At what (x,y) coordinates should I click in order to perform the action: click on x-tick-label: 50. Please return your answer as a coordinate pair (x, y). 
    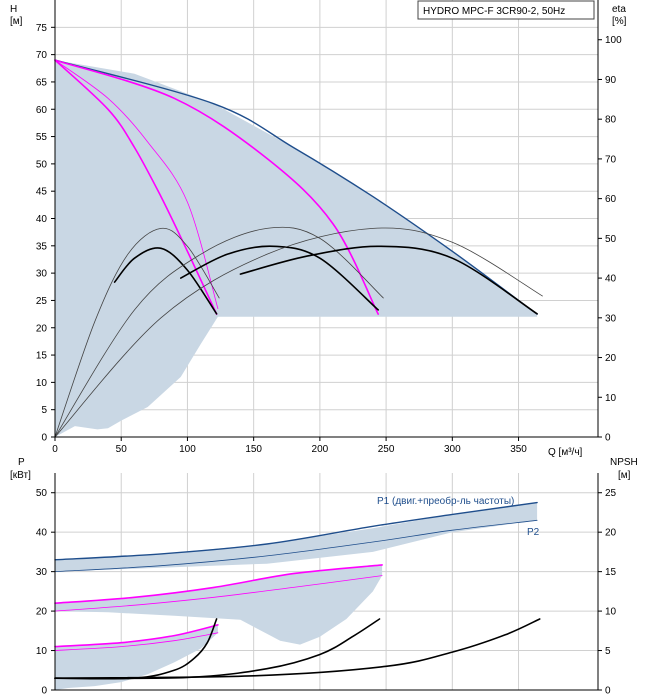
    Looking at the image, I should click on (122, 449).